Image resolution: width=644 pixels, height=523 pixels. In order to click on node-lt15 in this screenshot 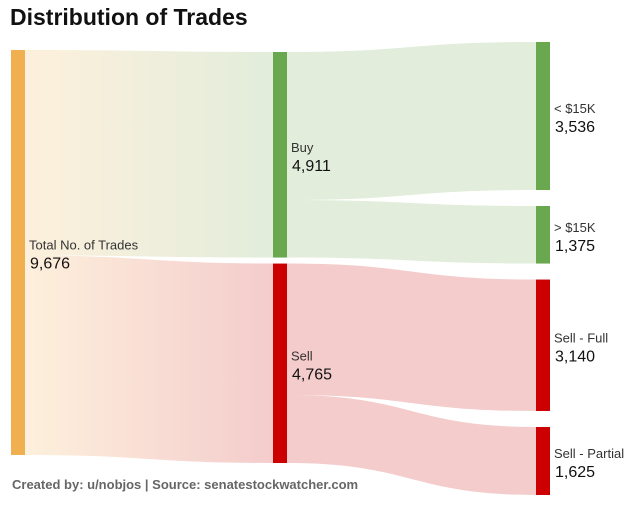, I will do `click(543, 116)`.